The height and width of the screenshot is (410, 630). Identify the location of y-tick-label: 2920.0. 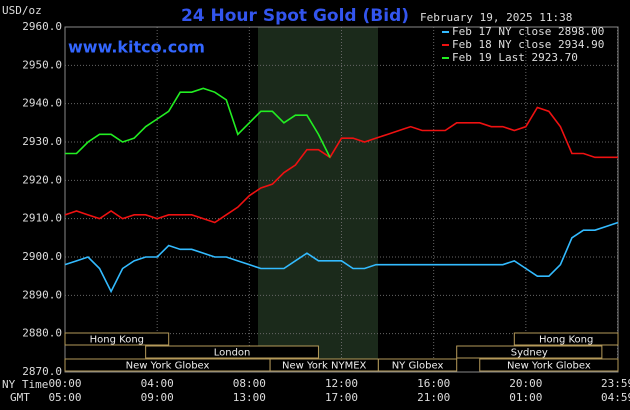
(42, 179).